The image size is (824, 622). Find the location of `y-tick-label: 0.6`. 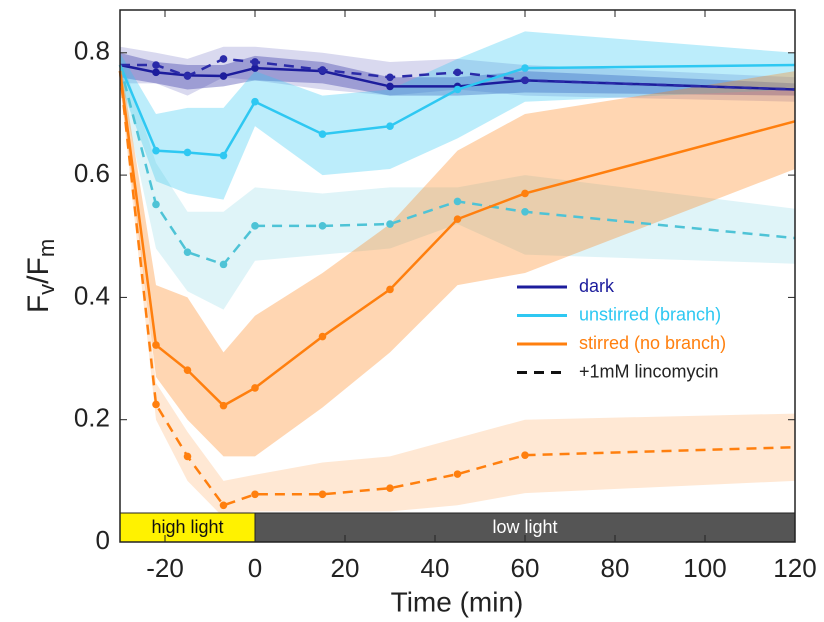

y-tick-label: 0.6 is located at coordinates (92, 173).